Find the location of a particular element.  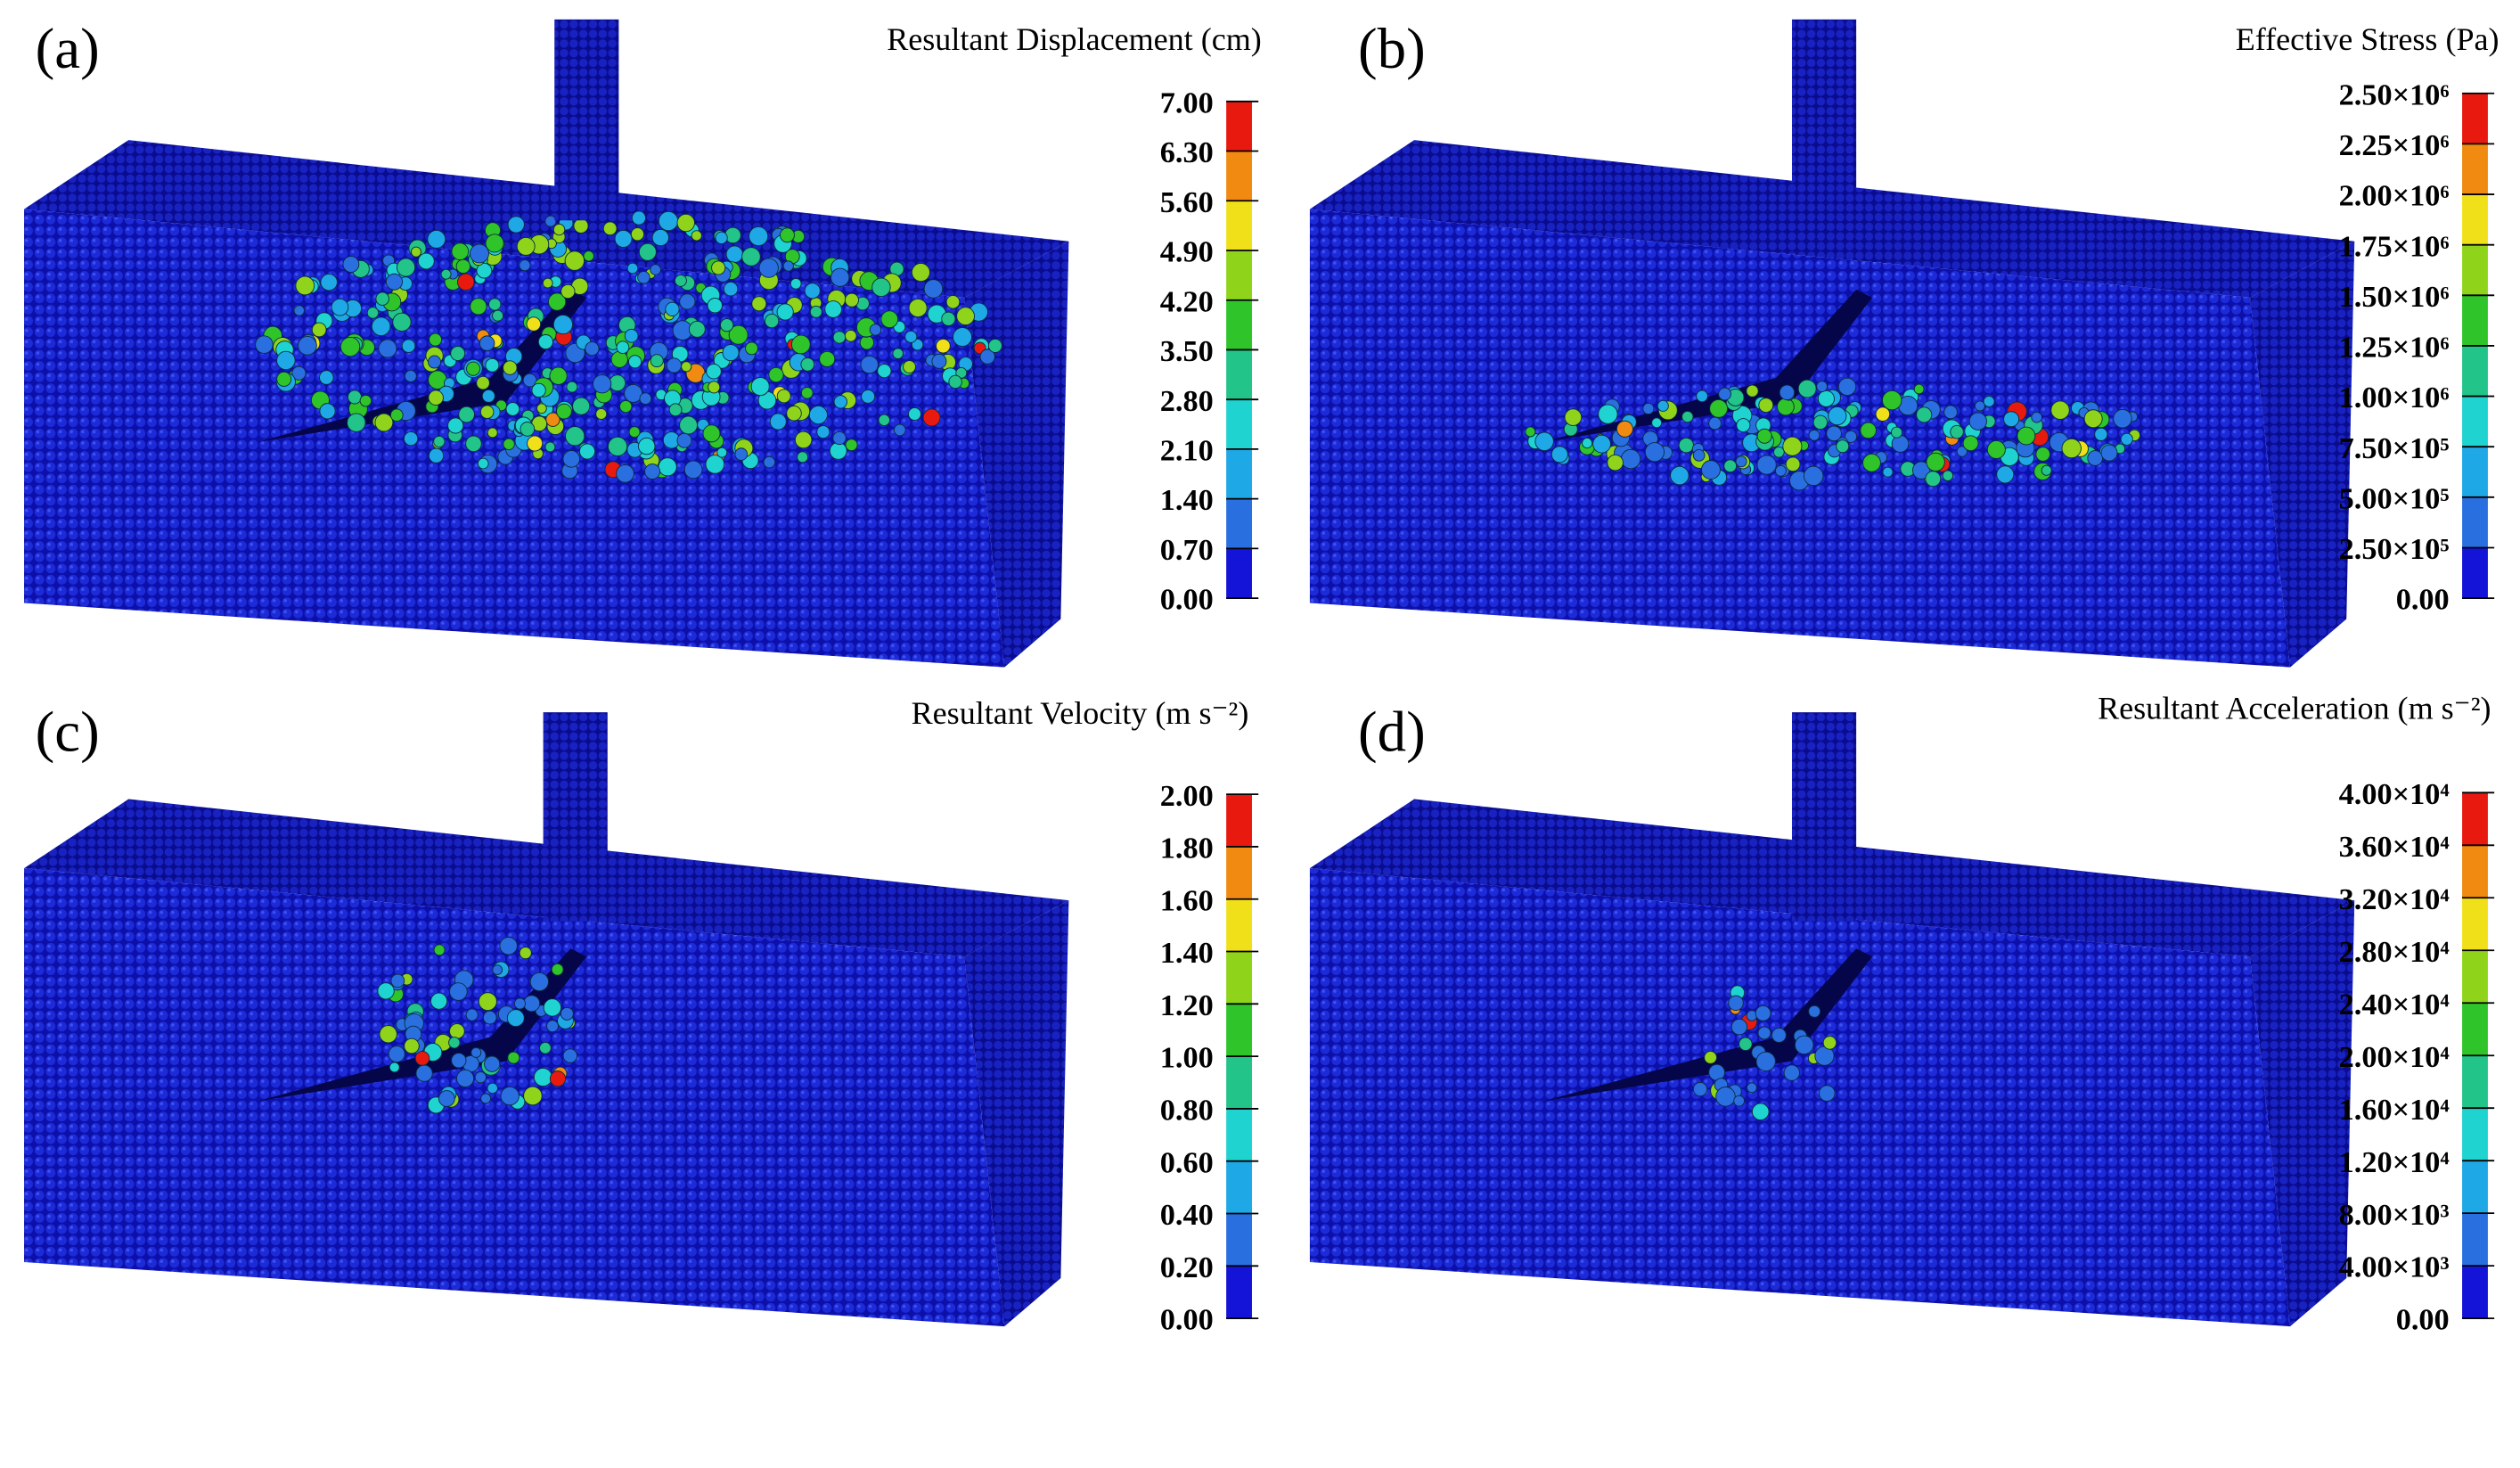

colorbar-label: 2.40×10⁴ is located at coordinates (2394, 1005).